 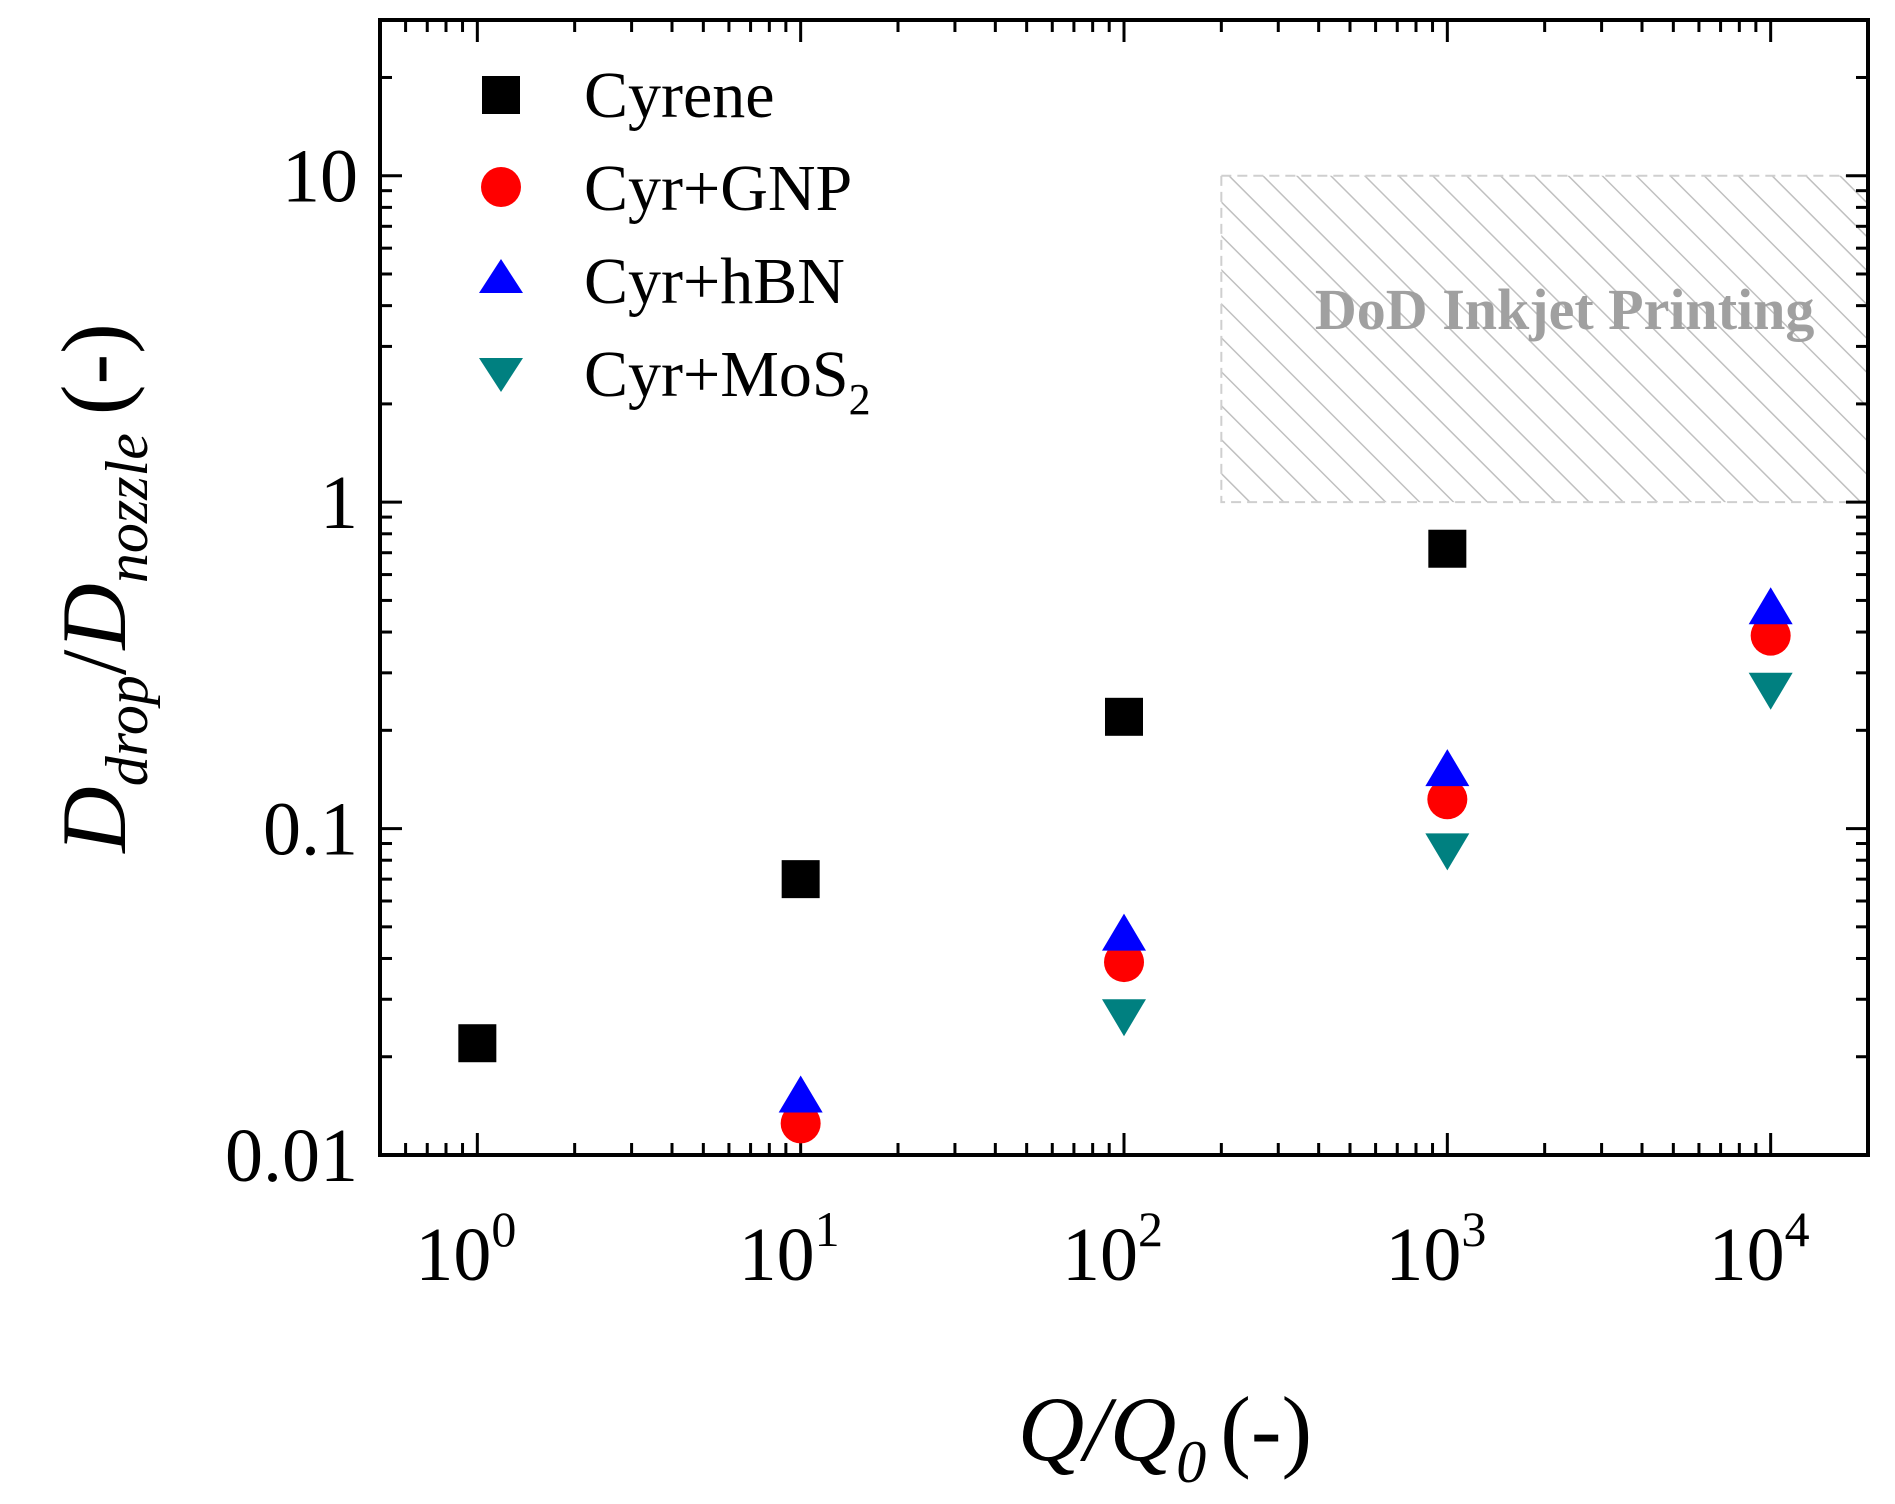 I want to click on legend-label-cyr-mos2: Cyr+MoS2, so click(x=727, y=381).